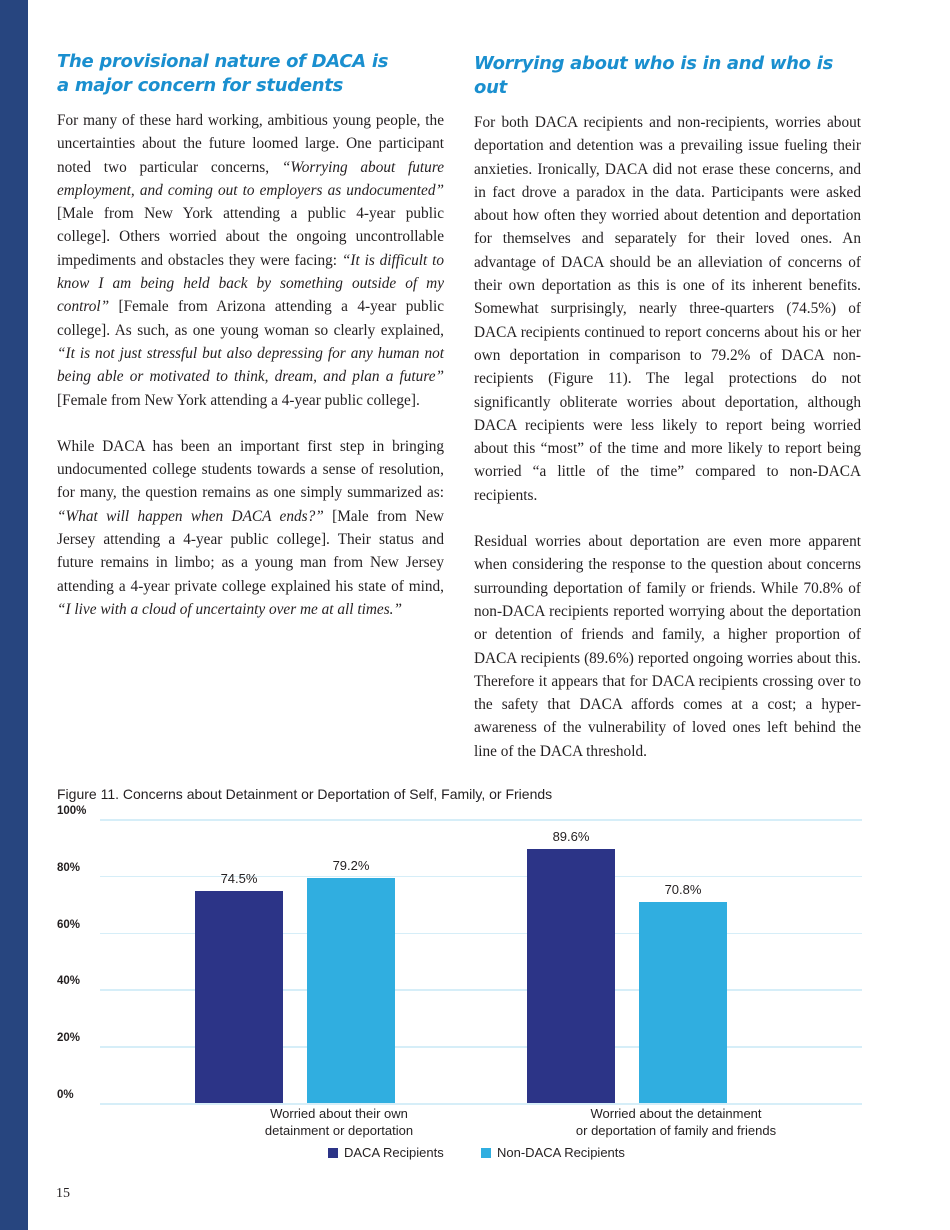 The height and width of the screenshot is (1230, 950). I want to click on y-tick-label: 20%, so click(69, 1038).